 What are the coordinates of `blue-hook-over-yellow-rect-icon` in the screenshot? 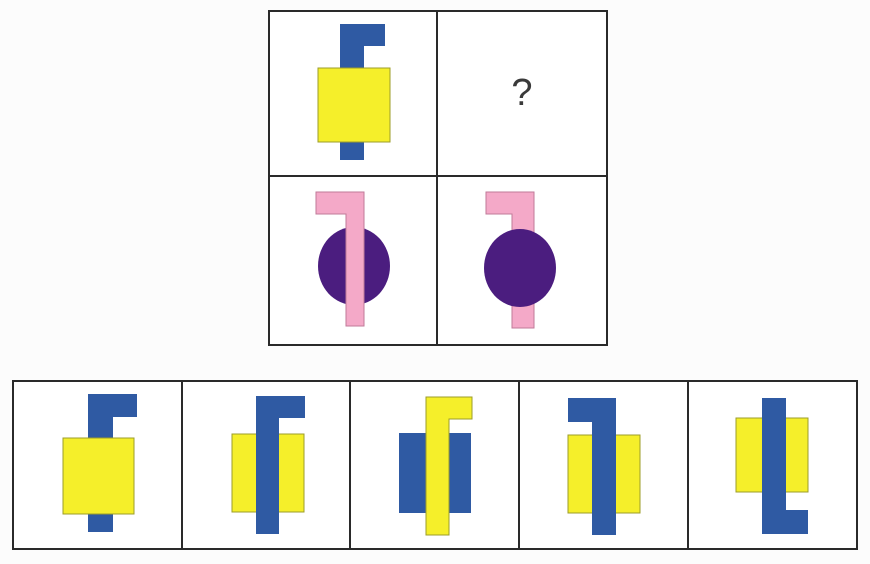 It's located at (268, 465).